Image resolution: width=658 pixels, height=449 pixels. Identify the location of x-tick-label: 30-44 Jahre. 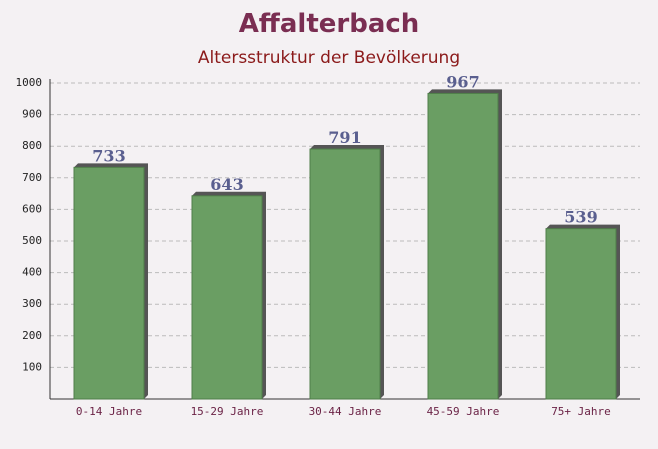
(345, 411).